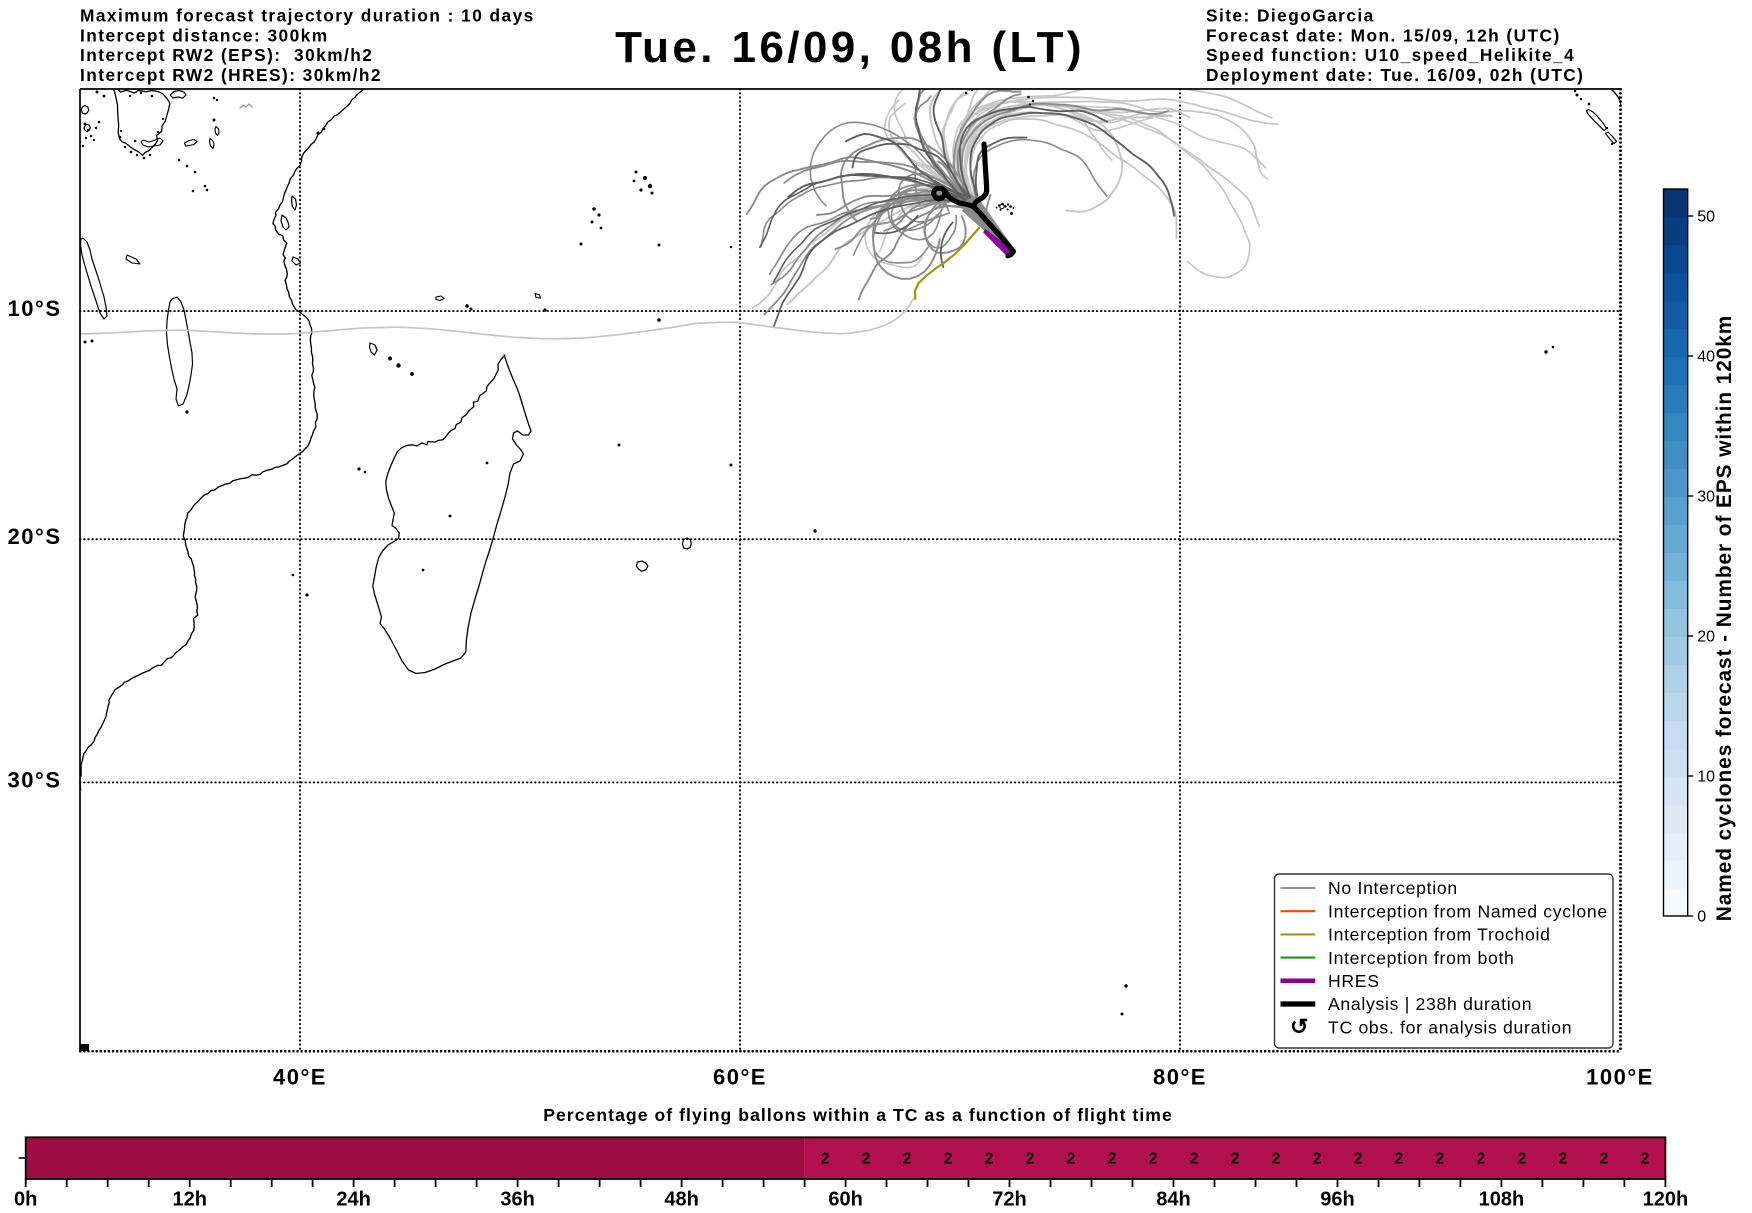  I want to click on svg-text: Interception from both, so click(1421, 958).